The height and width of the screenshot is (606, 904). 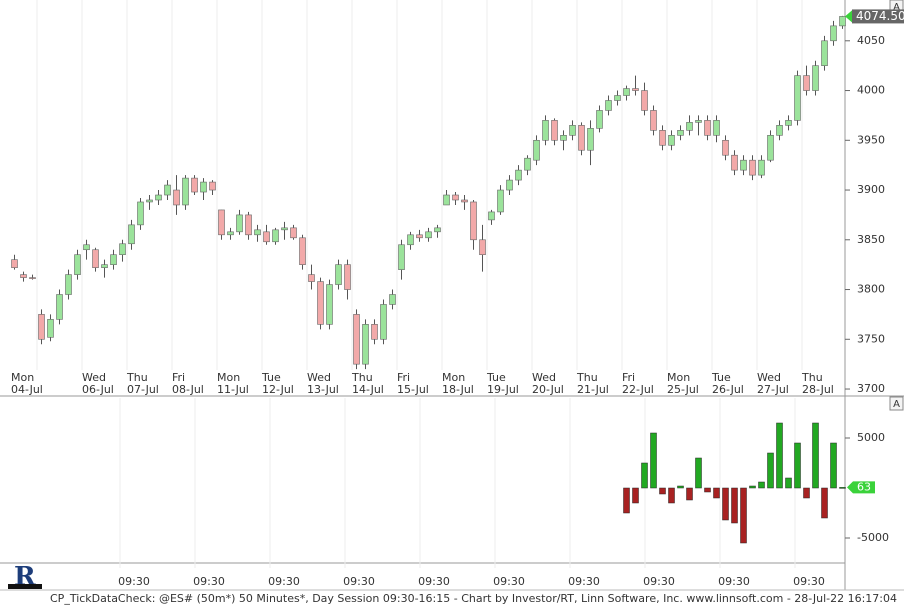 What do you see at coordinates (721, 377) in the screenshot?
I see `day-label: Tue` at bounding box center [721, 377].